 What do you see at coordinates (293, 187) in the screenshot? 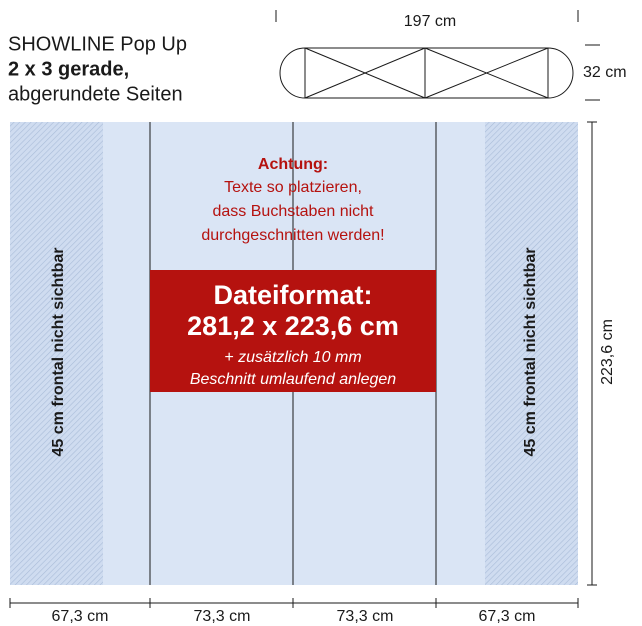
I see `warning-line: Texte so platzieren,` at bounding box center [293, 187].